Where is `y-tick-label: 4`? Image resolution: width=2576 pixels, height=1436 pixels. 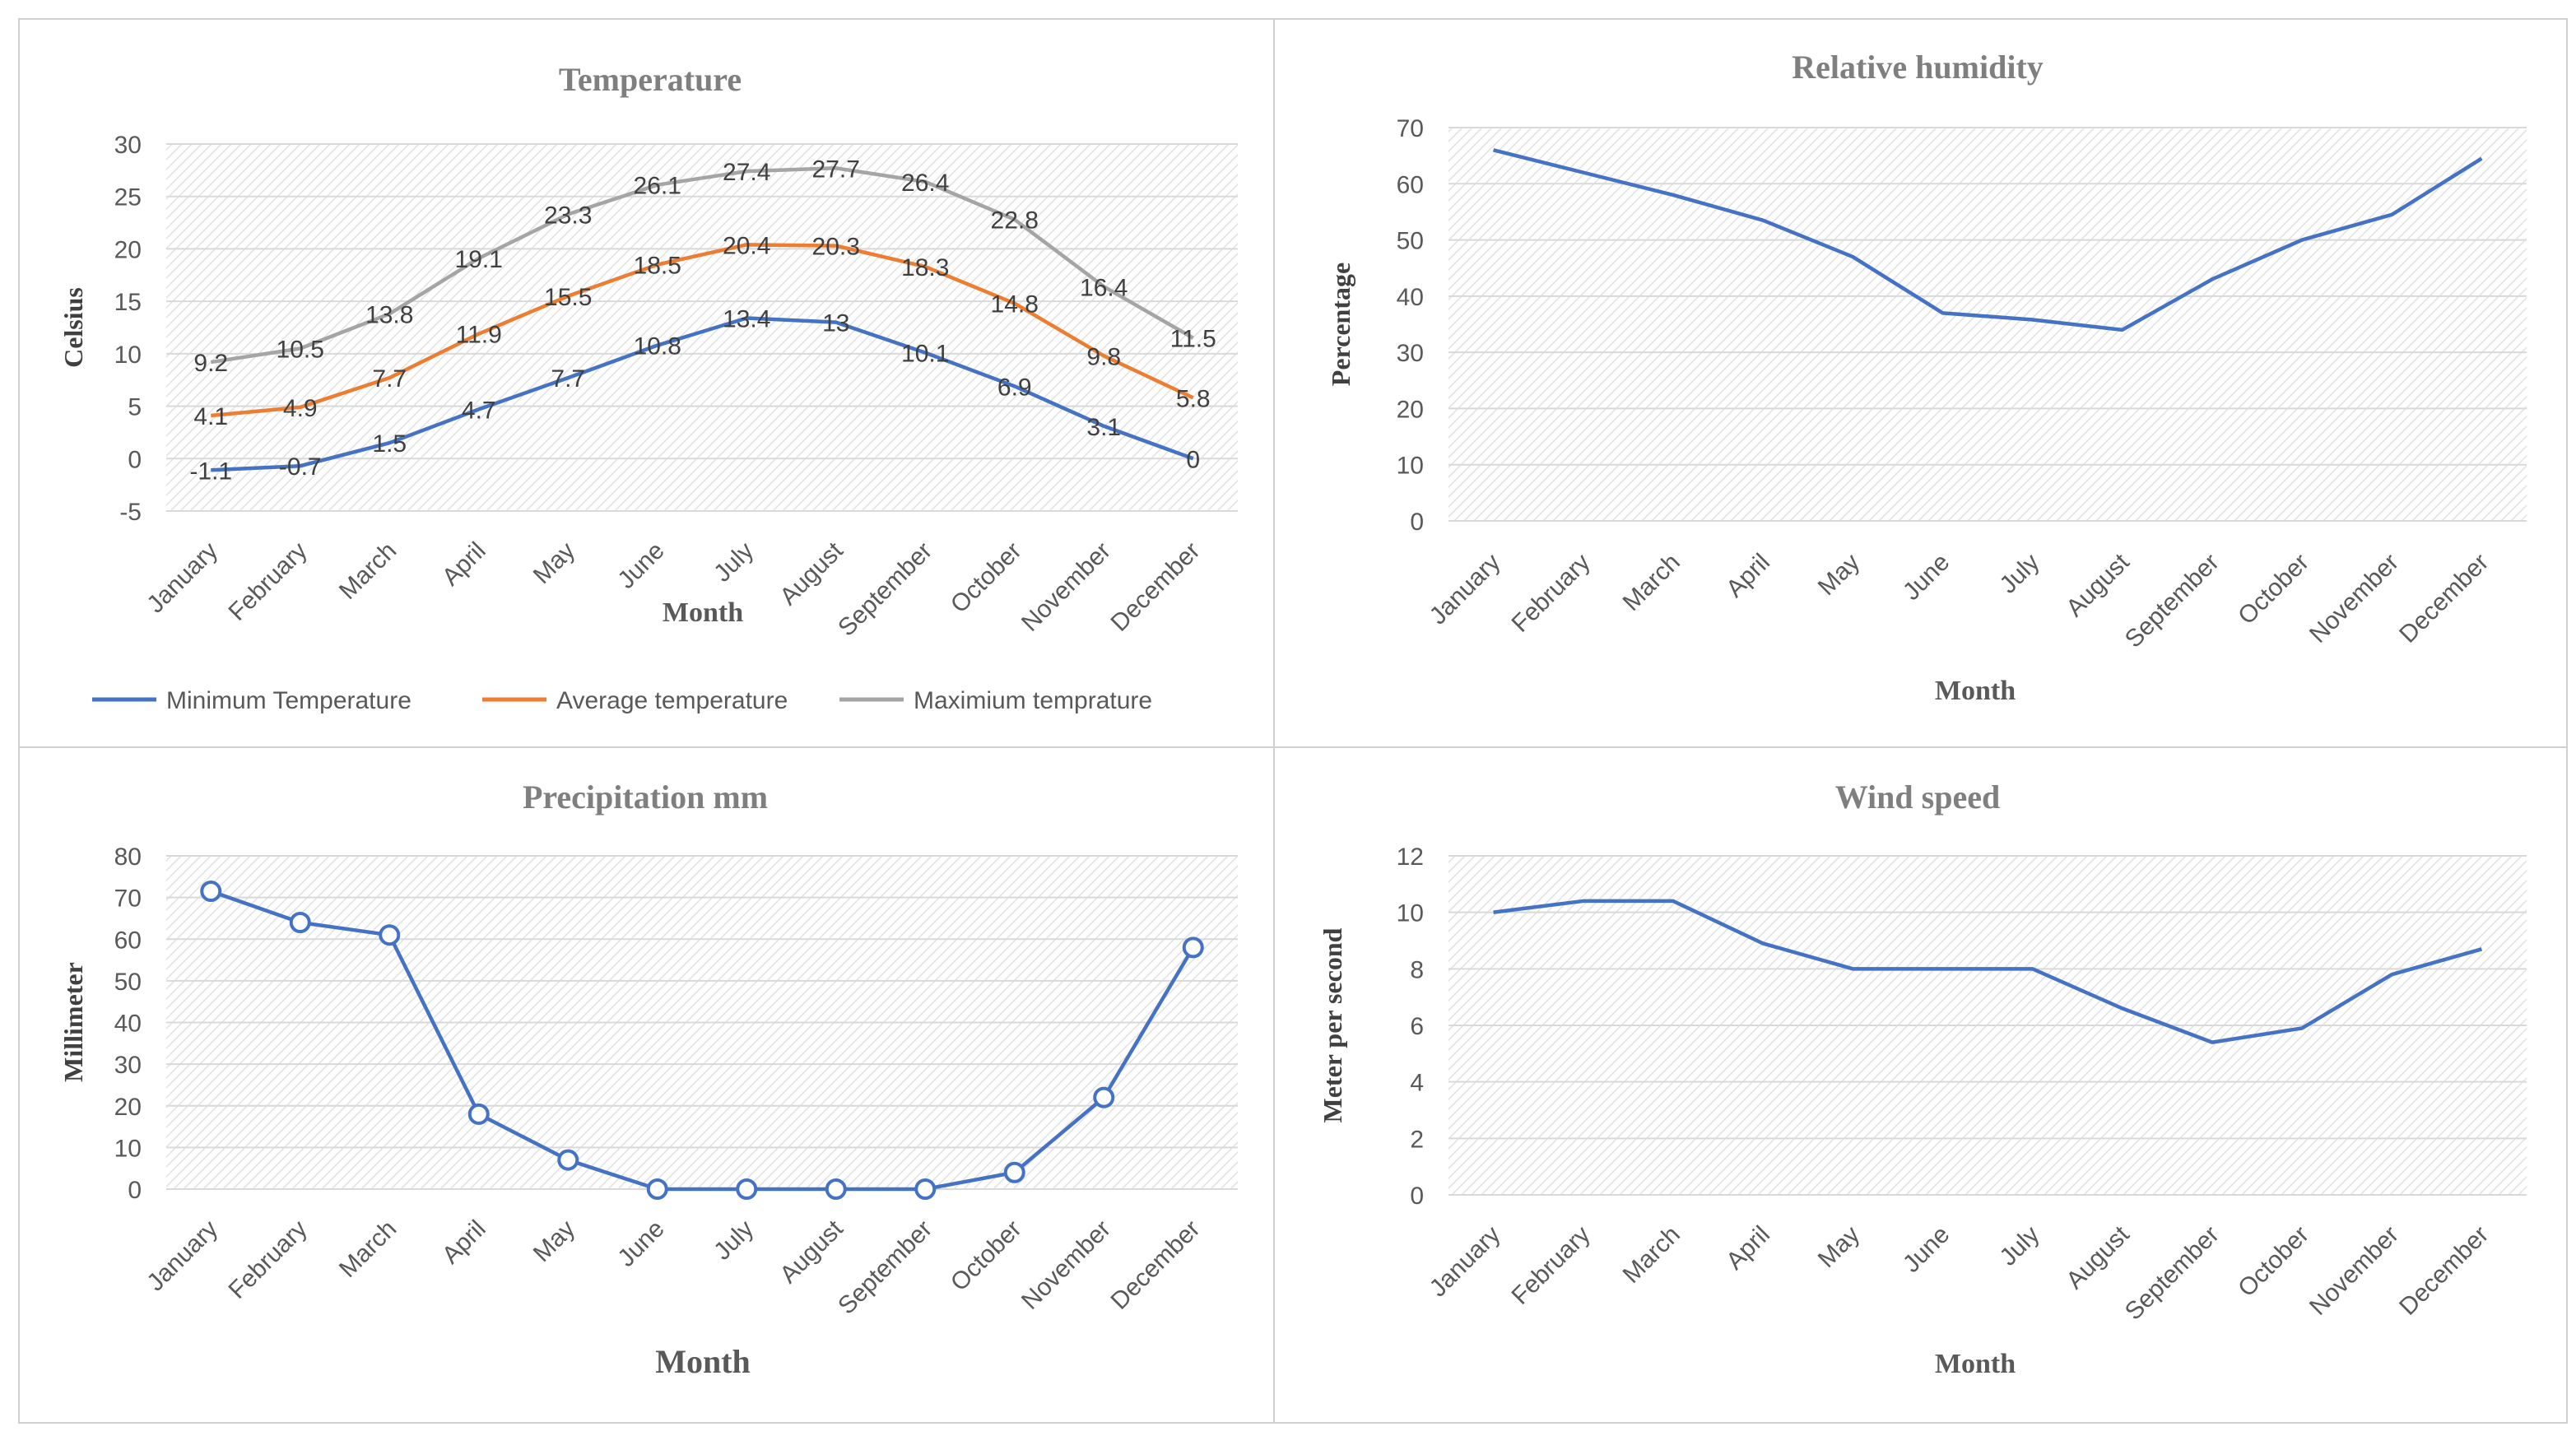 y-tick-label: 4 is located at coordinates (1417, 1083).